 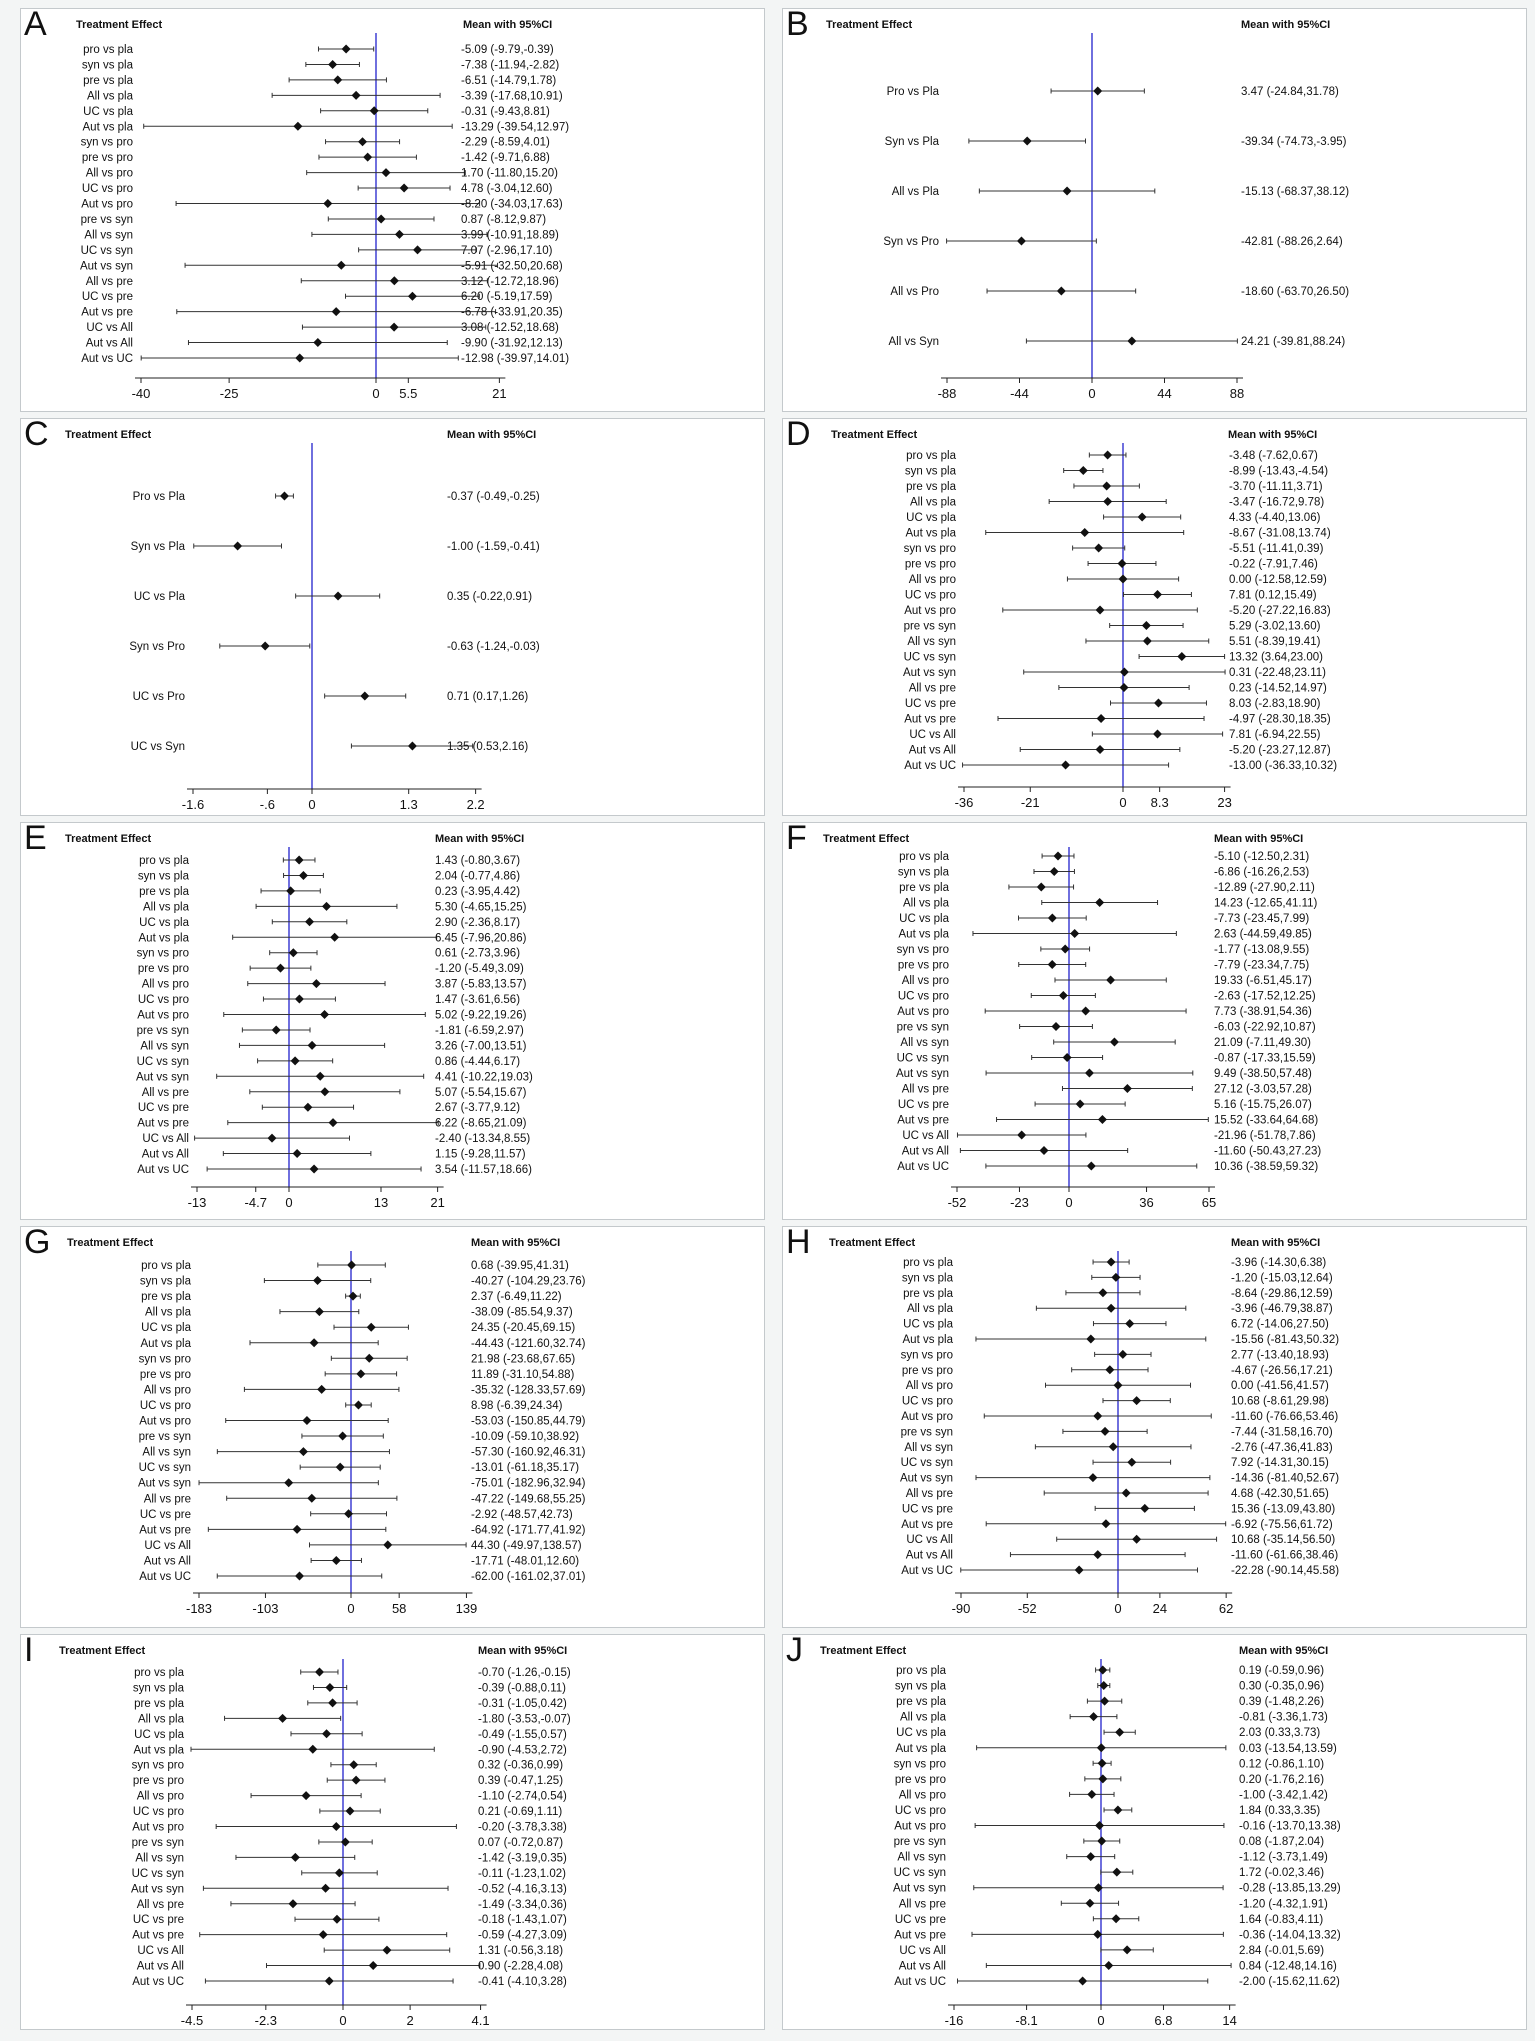 I want to click on row-ci-text: 21.09 (-7.11,49.30), so click(x=1262, y=1043).